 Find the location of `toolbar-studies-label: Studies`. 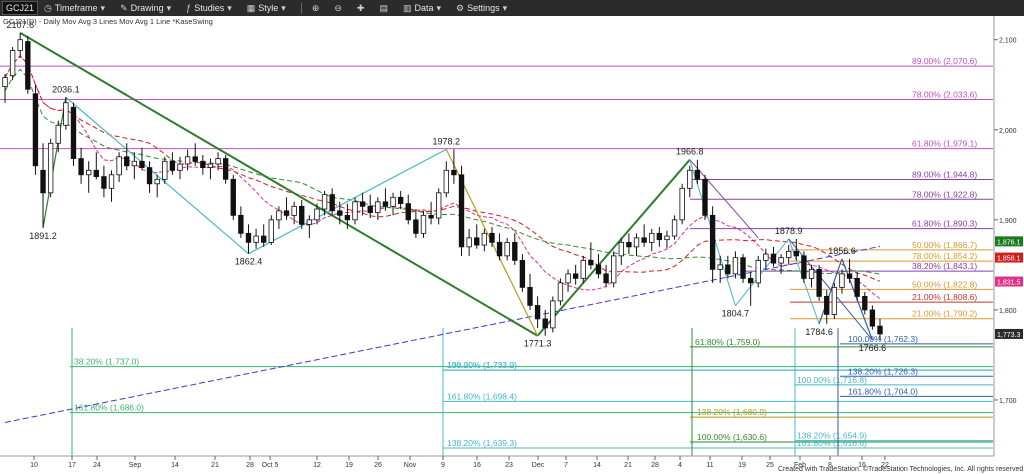

toolbar-studies-label: Studies is located at coordinates (209, 8).